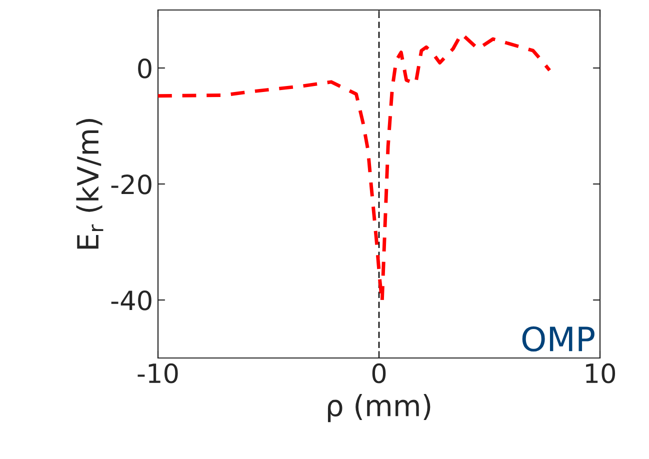 Image resolution: width=649 pixels, height=459 pixels. What do you see at coordinates (379, 408) in the screenshot?
I see `x-axis-title: ρ (mm)` at bounding box center [379, 408].